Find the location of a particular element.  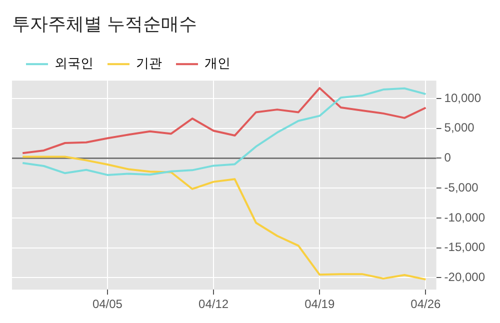

y-tick-label: -15,000 is located at coordinates (465, 247).